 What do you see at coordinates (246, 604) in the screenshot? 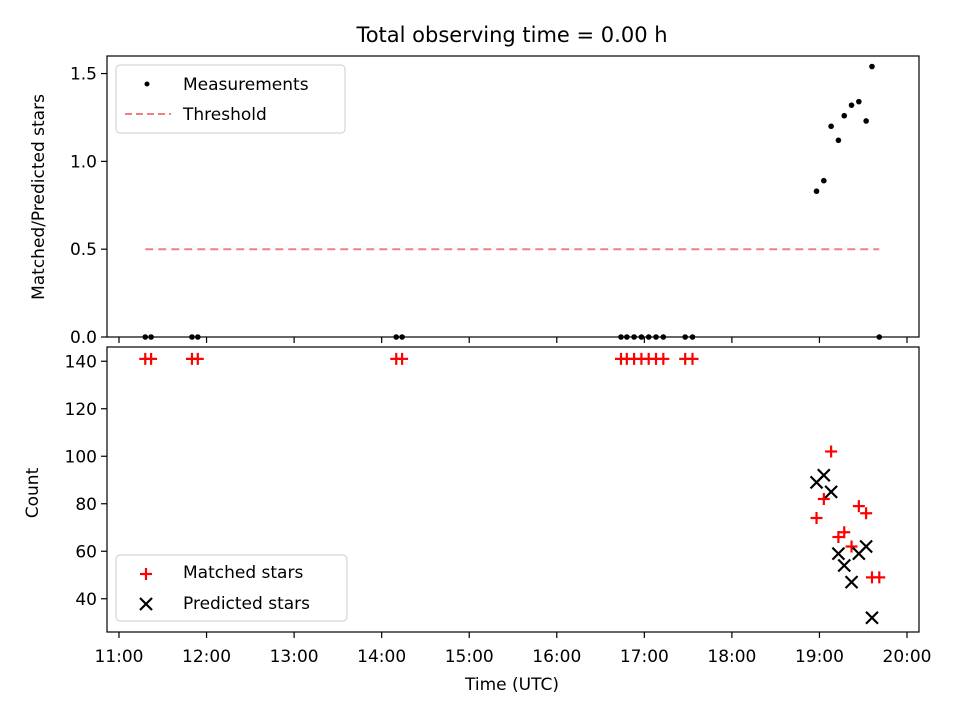
I see `legend-label-predicted: Predicted stars` at bounding box center [246, 604].